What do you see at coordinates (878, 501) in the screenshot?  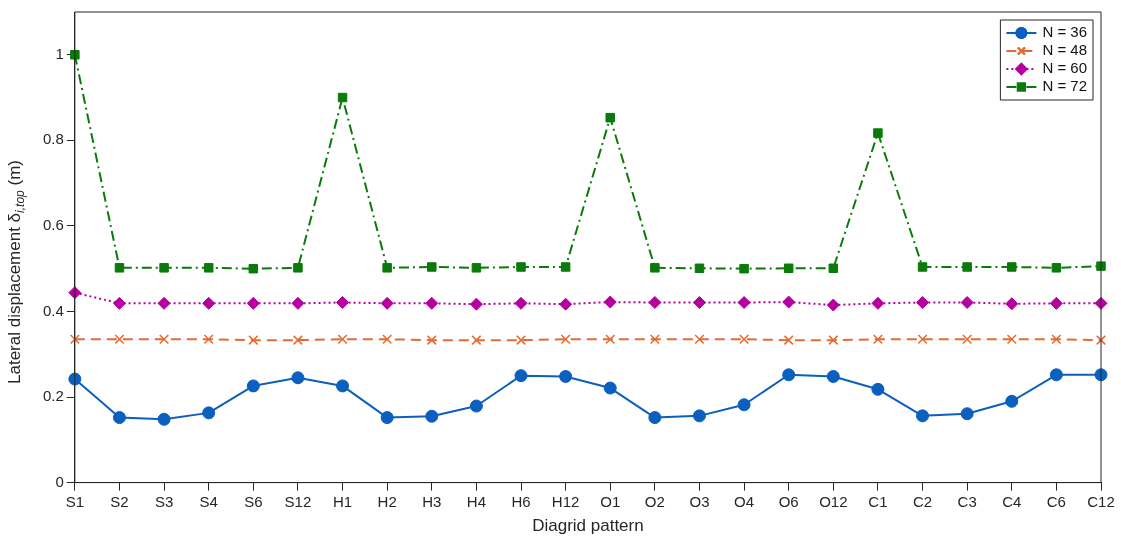 I see `x-tick-label: C1` at bounding box center [878, 501].